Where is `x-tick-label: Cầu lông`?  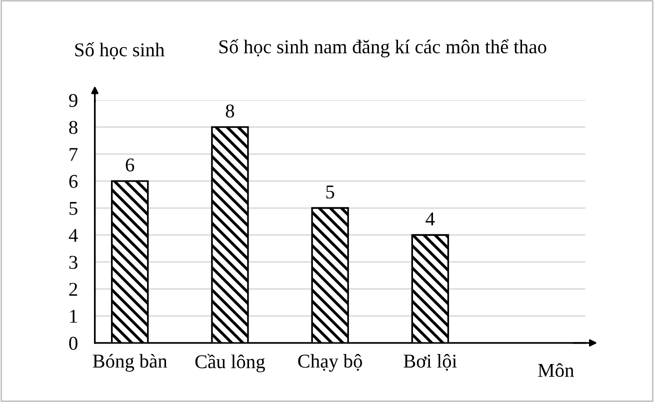
x-tick-label: Cầu lông is located at coordinates (230, 363).